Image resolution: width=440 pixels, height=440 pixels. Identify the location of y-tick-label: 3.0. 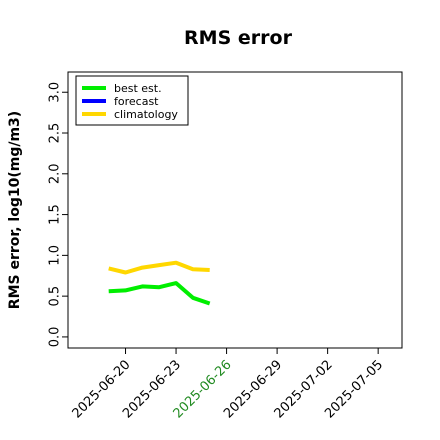
(55, 92).